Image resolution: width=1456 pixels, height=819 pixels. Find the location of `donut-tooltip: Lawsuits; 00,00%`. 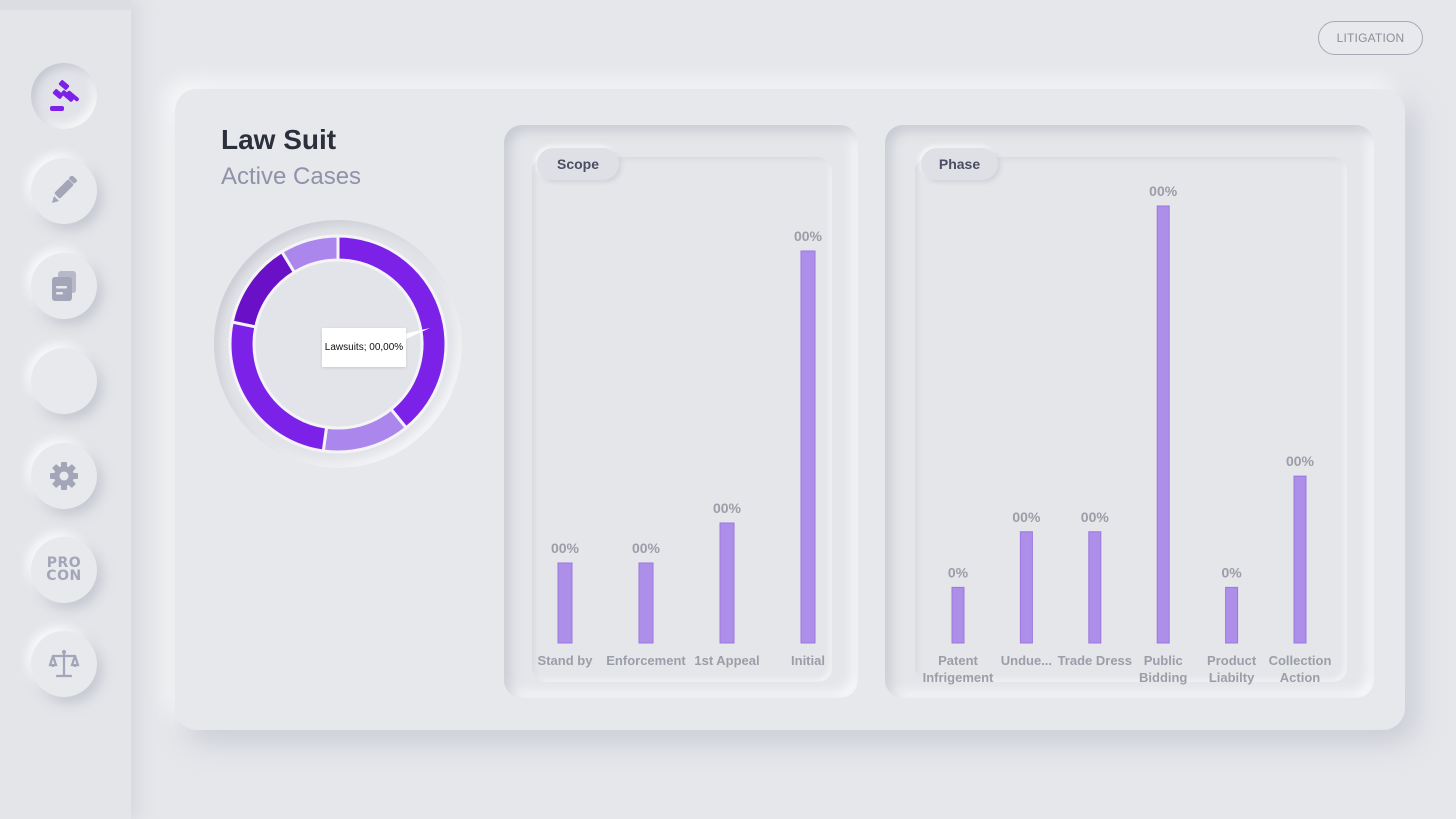

donut-tooltip: Lawsuits; 00,00% is located at coordinates (364, 347).